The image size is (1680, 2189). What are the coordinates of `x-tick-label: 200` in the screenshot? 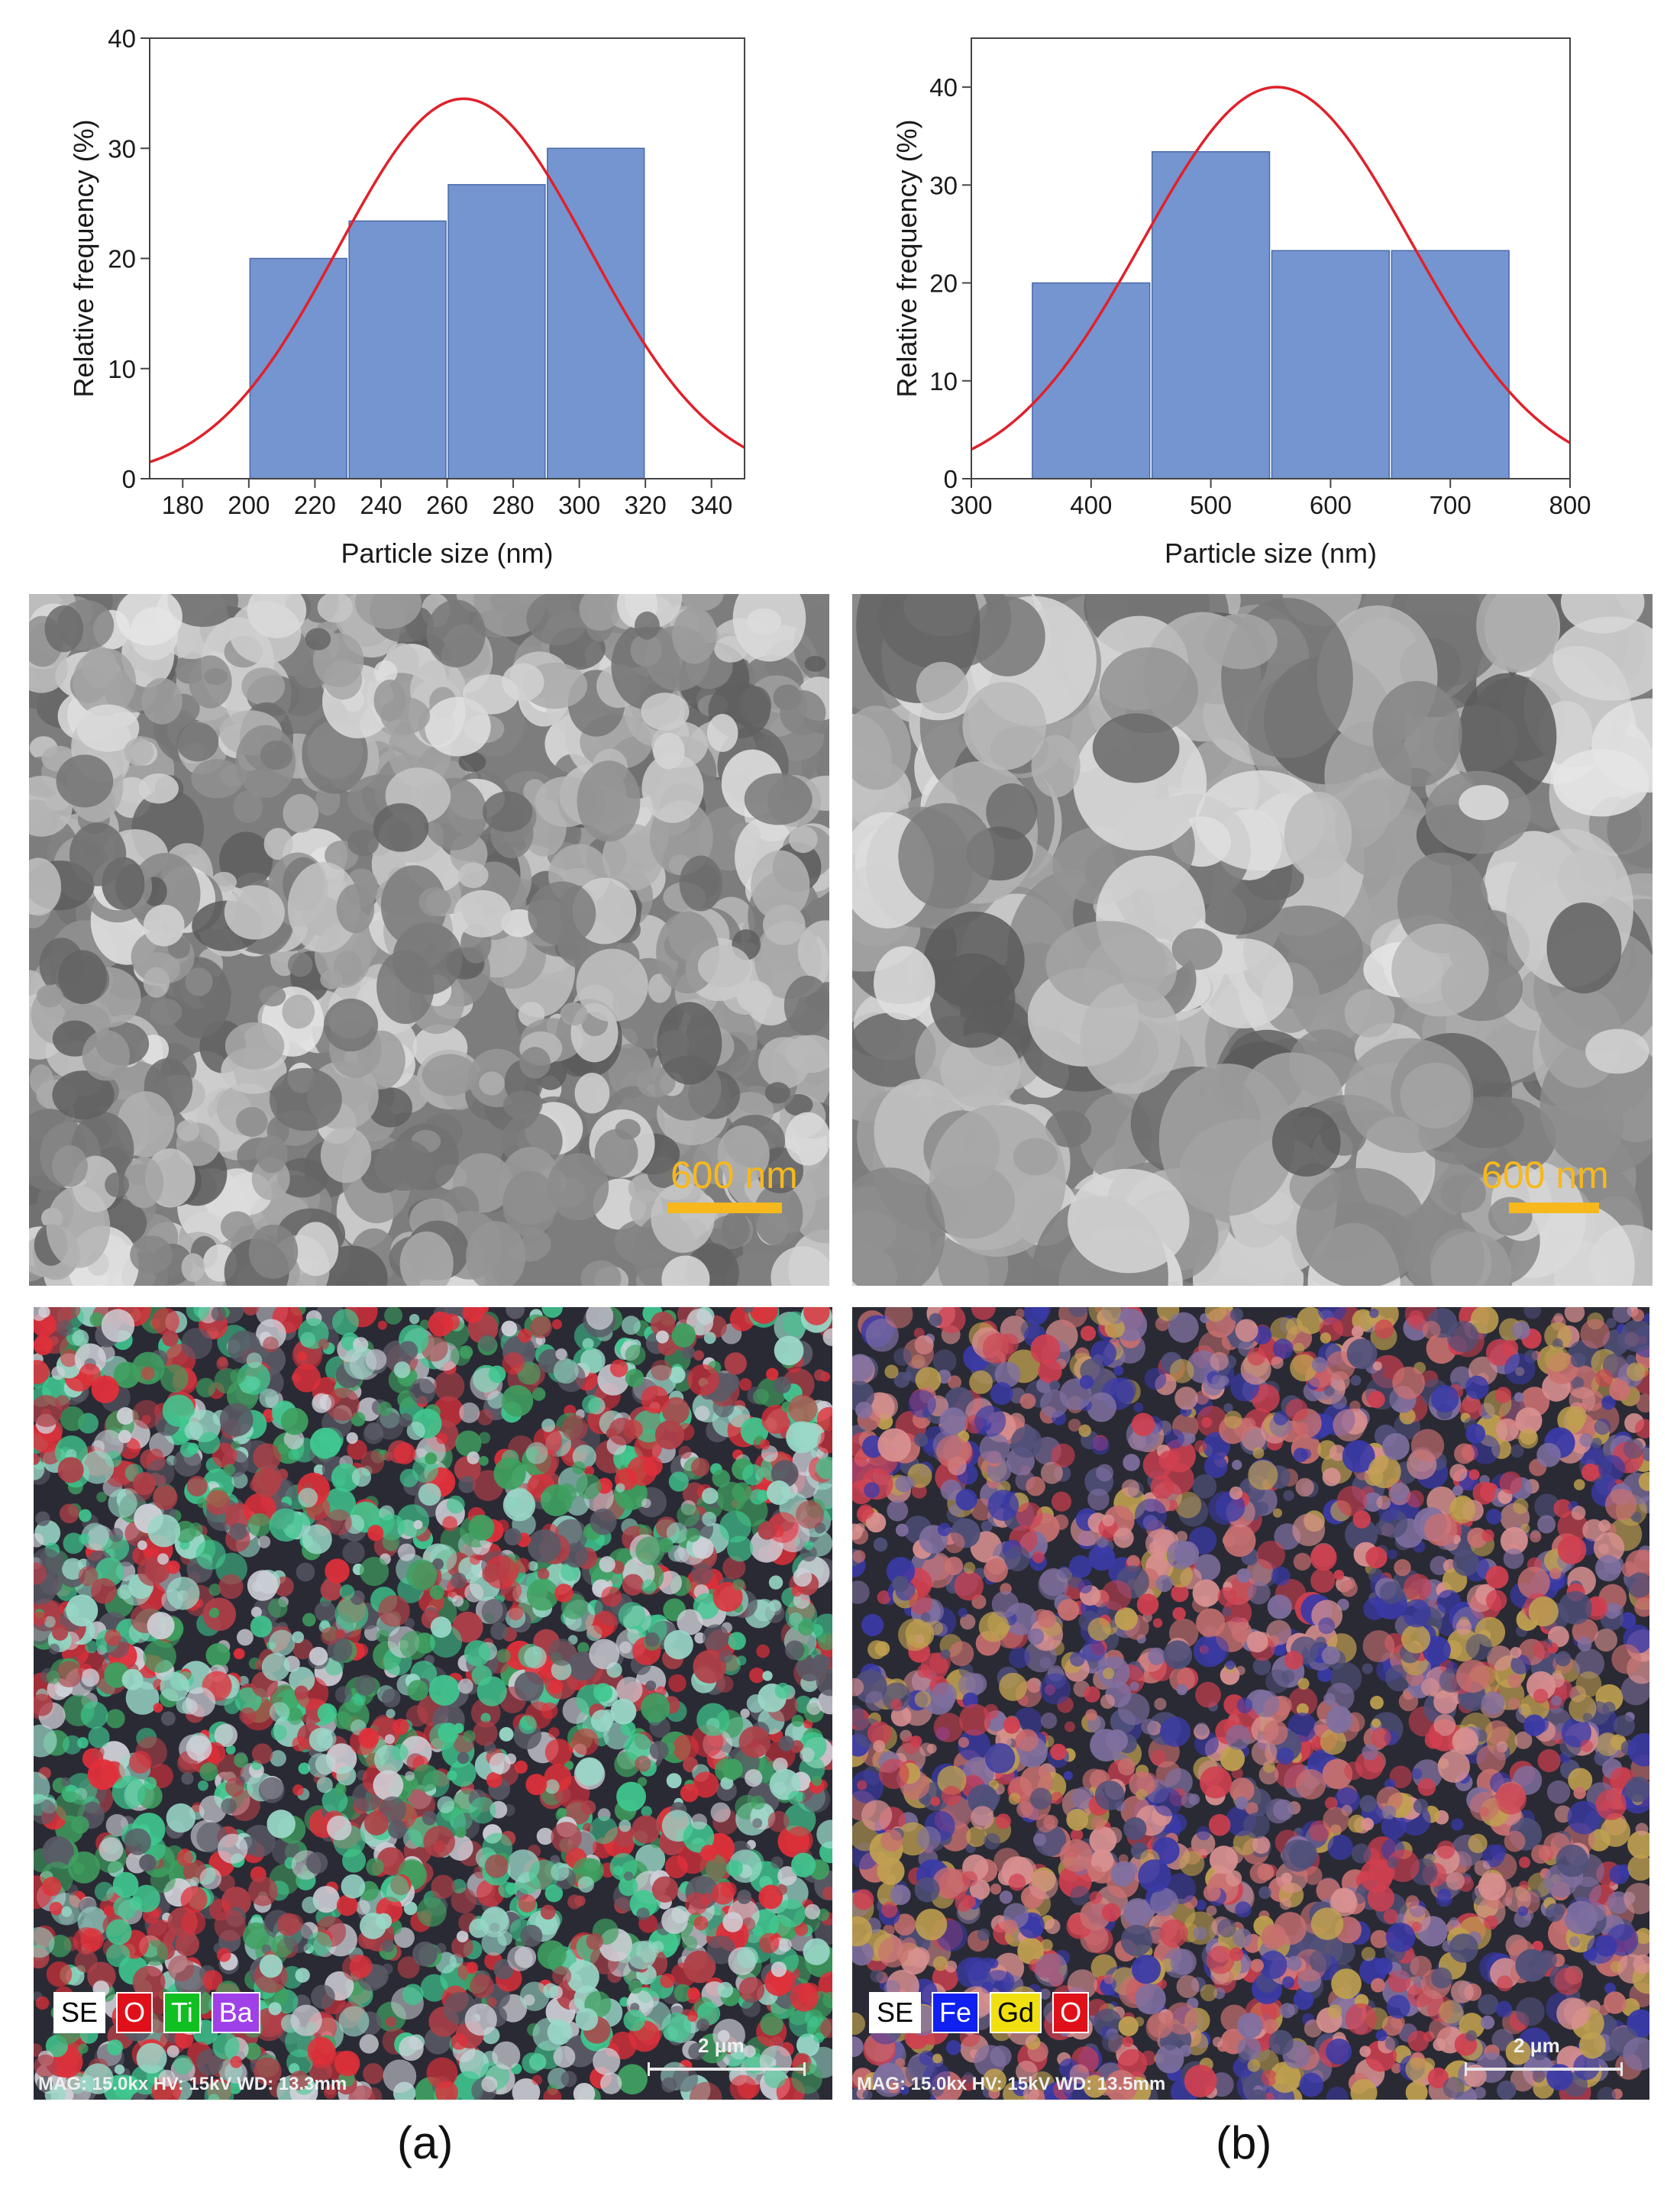 It's located at (249, 505).